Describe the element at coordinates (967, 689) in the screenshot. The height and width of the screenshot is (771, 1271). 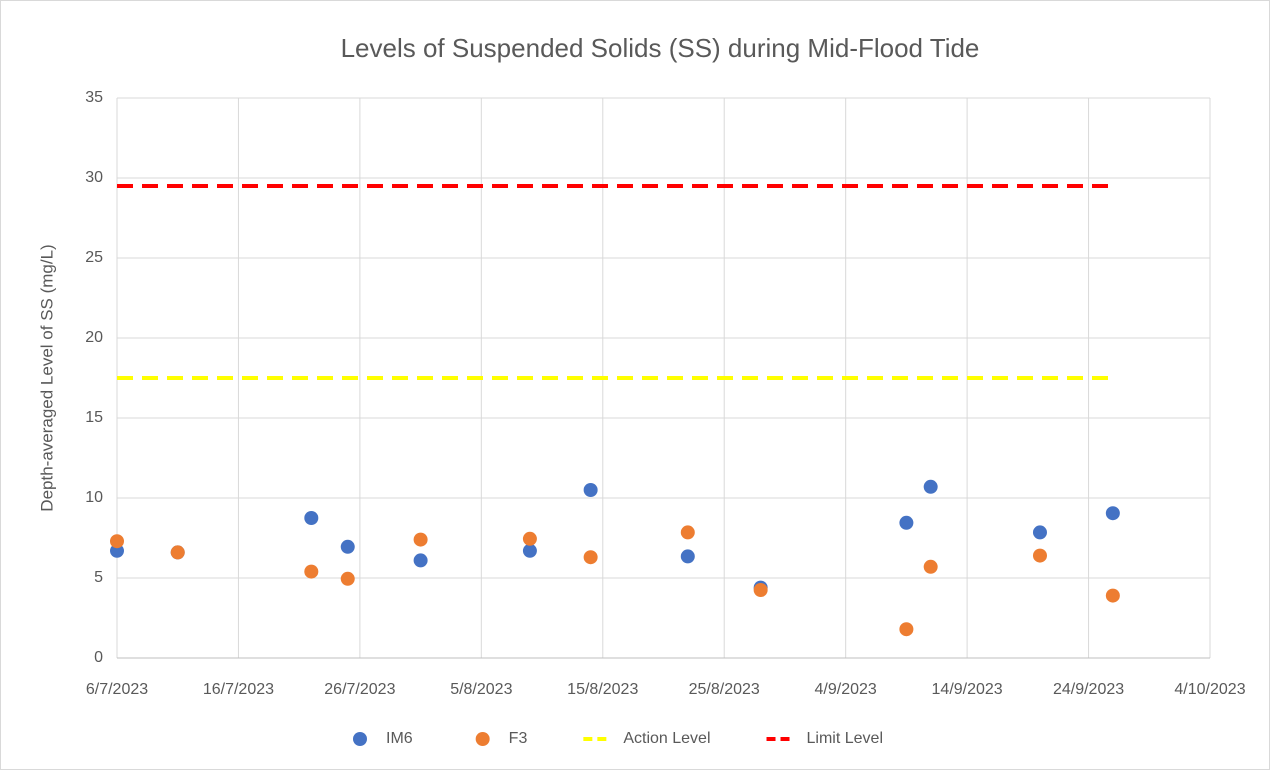
I see `x-tick-label: 14/9/2023` at that location.